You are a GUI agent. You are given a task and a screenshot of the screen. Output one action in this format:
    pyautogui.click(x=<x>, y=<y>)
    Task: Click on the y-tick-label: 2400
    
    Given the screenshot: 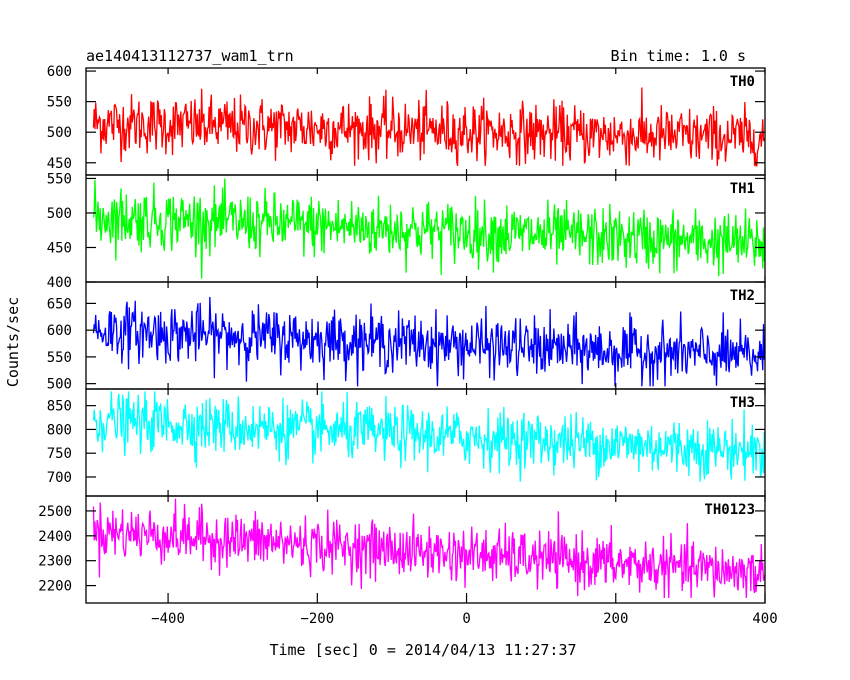 What is the action you would take?
    pyautogui.click(x=55, y=537)
    